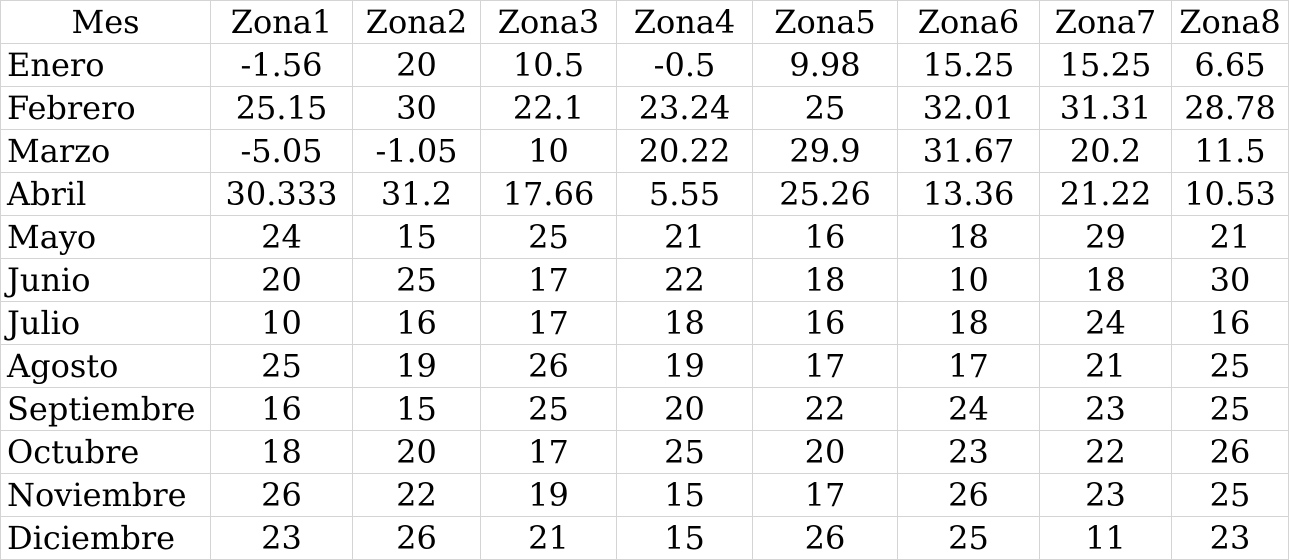 The width and height of the screenshot is (1290, 560). Describe the element at coordinates (684, 280) in the screenshot. I see `value-cell-zona4: 22` at that location.